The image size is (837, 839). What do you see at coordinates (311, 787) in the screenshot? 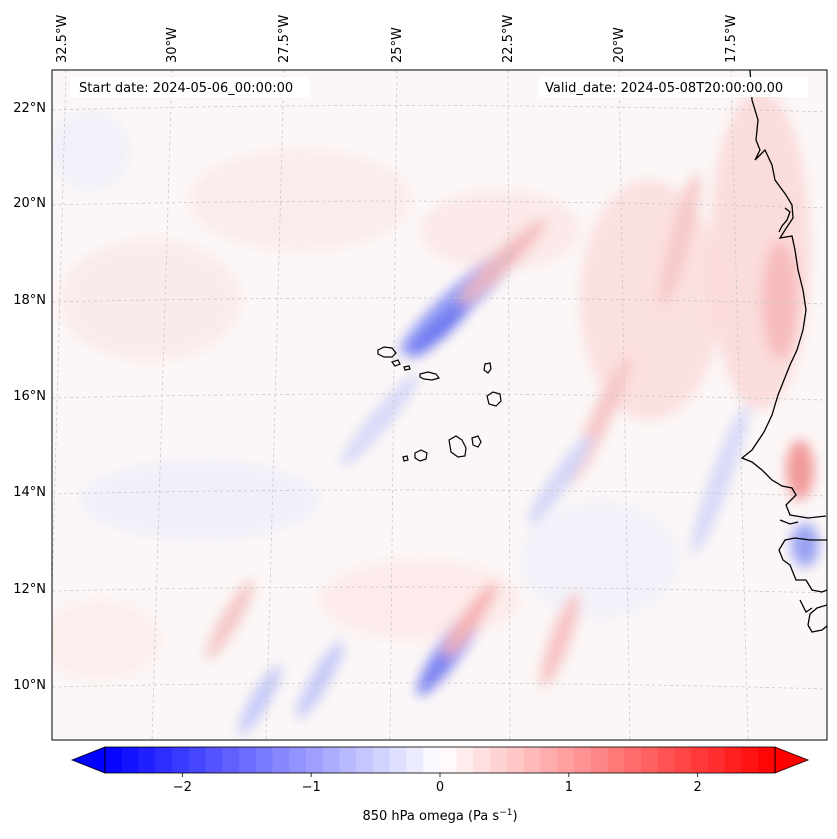
I see `colorbar-tick-label: −1` at bounding box center [311, 787].